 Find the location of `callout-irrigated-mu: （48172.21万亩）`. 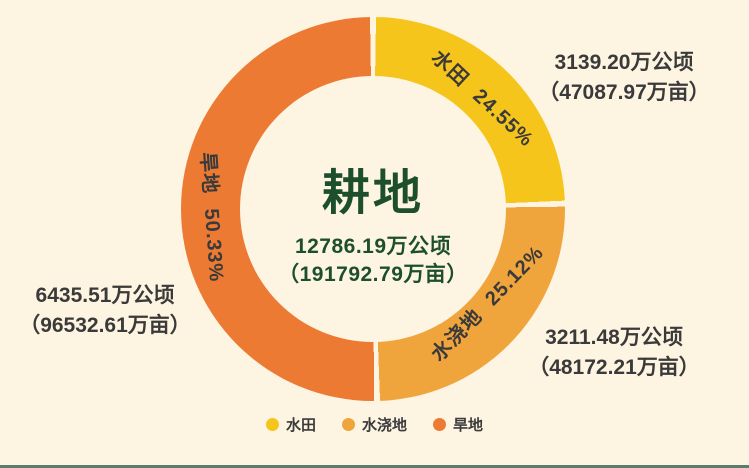

callout-irrigated-mu: （48172.21万亩） is located at coordinates (614, 368).